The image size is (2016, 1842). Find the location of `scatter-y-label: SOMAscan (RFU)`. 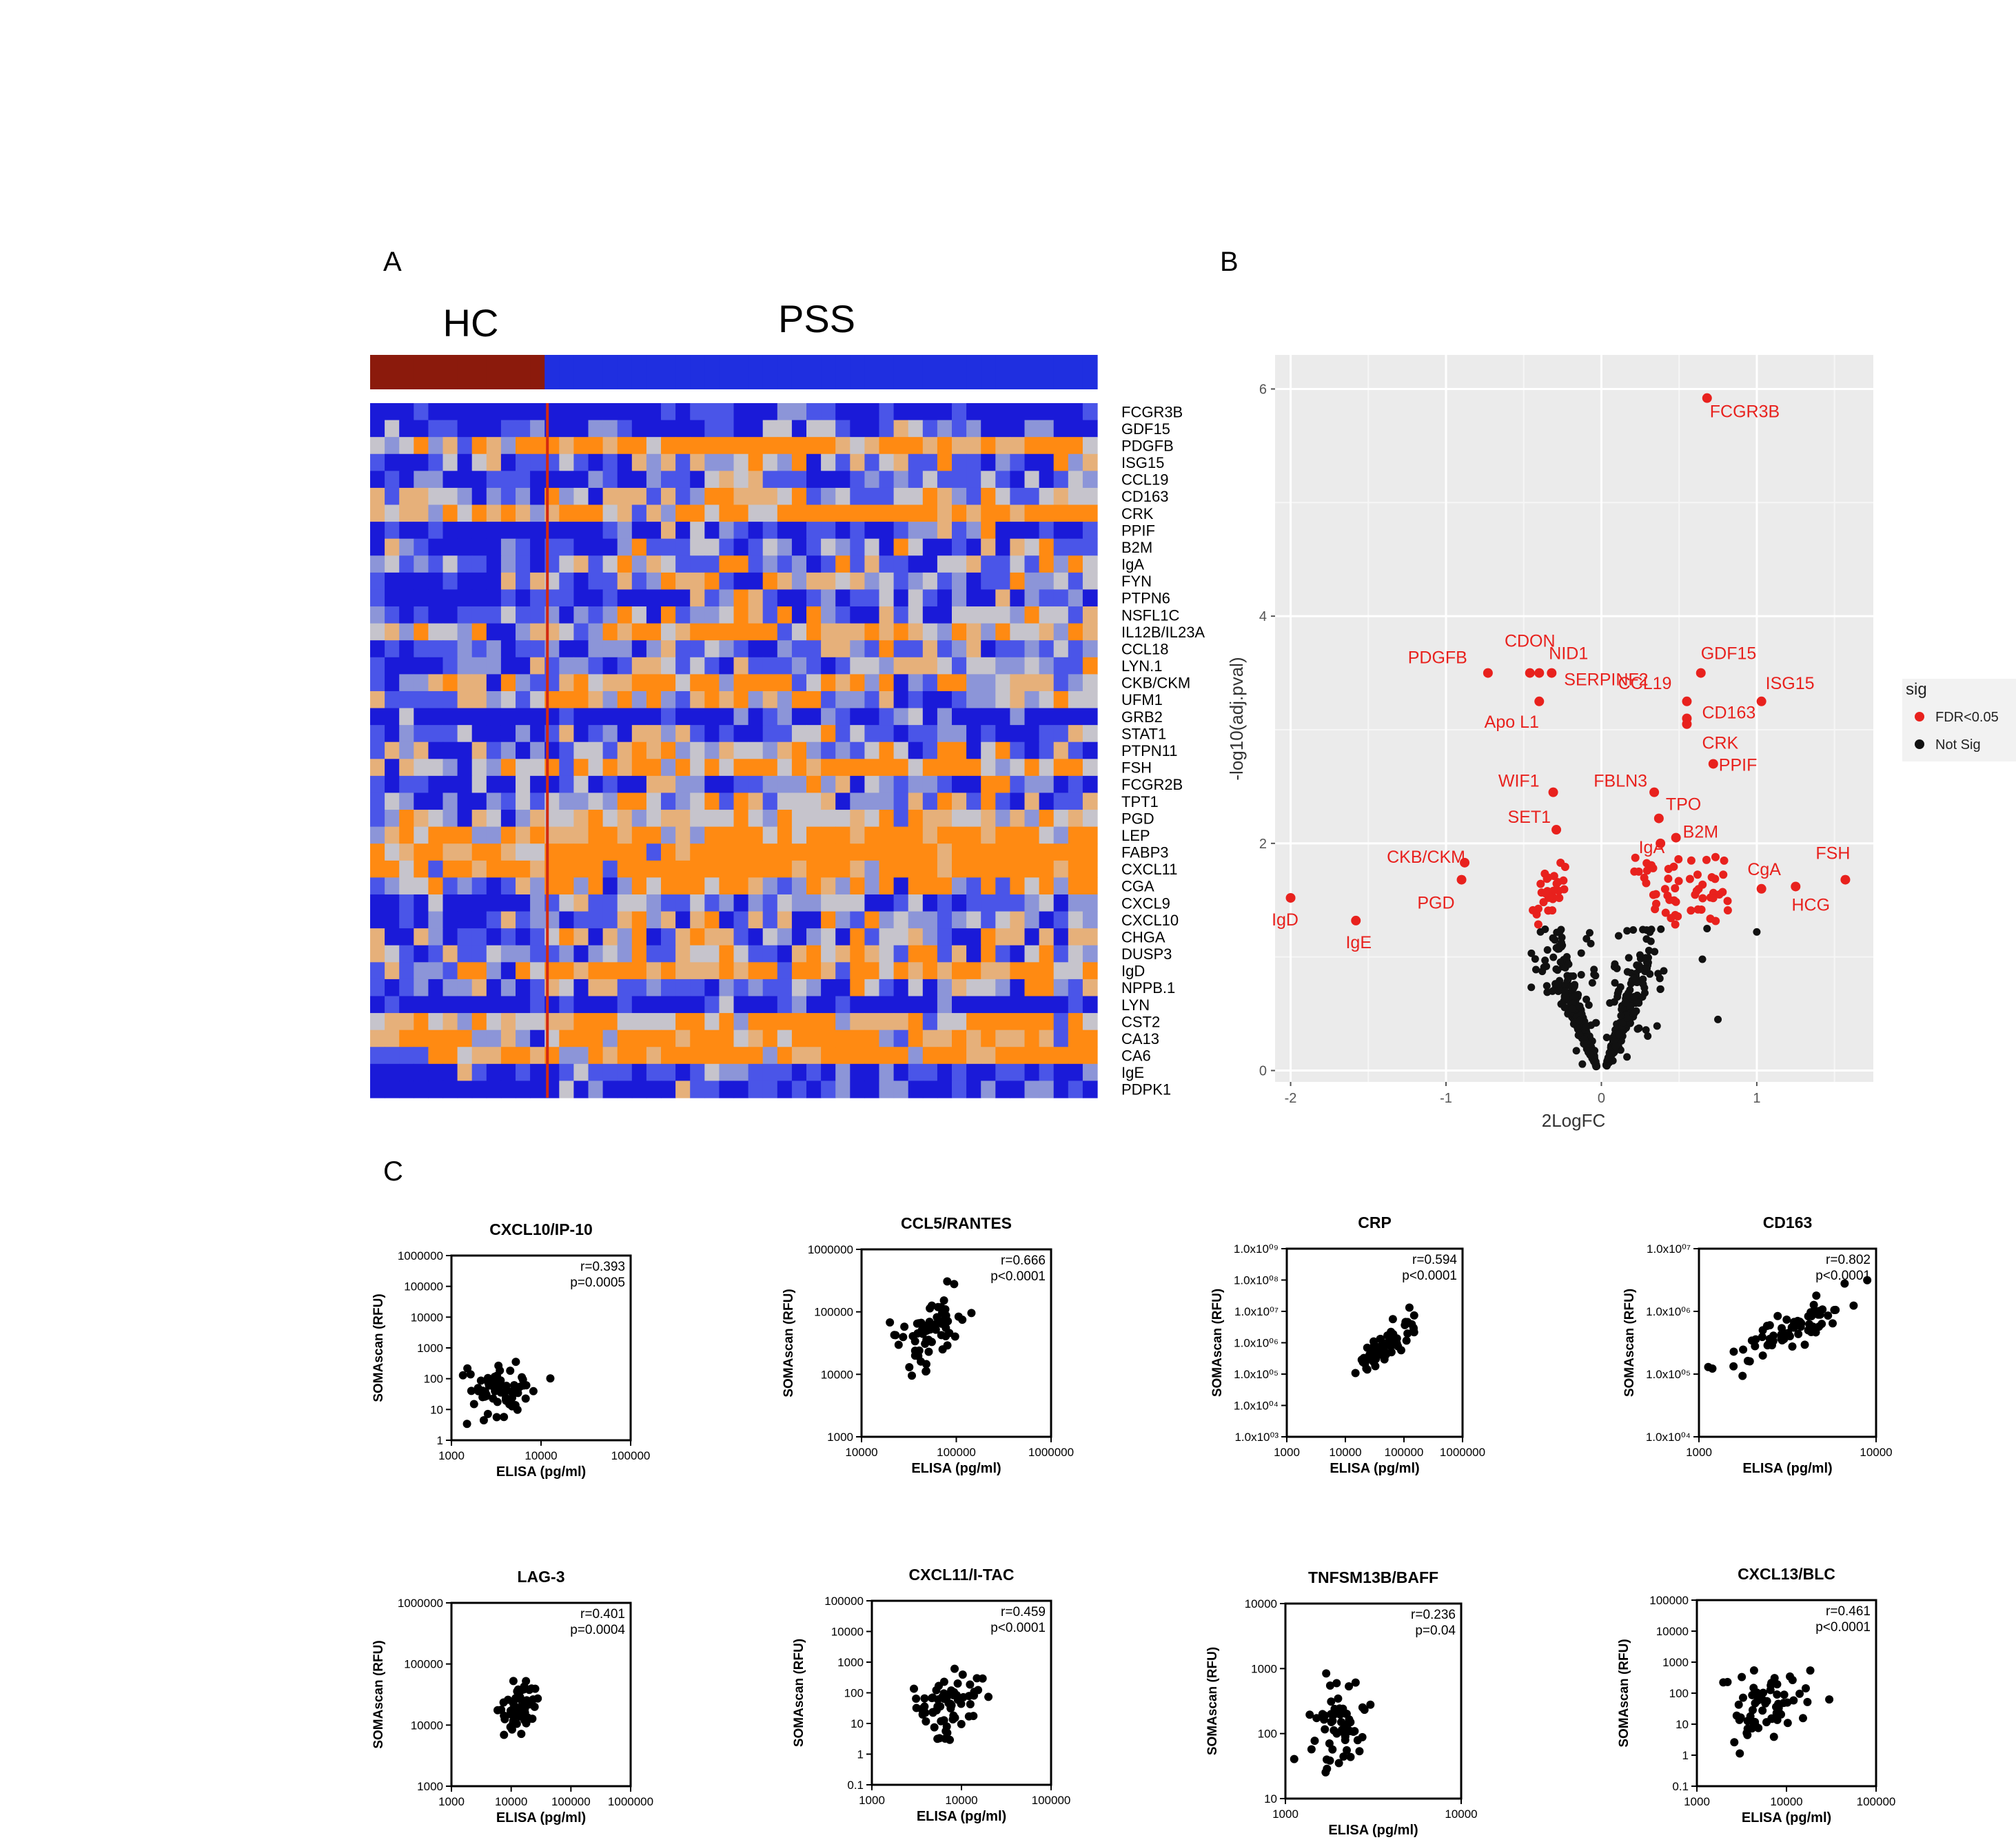

scatter-y-label: SOMAscan (RFU) is located at coordinates (1217, 1343).